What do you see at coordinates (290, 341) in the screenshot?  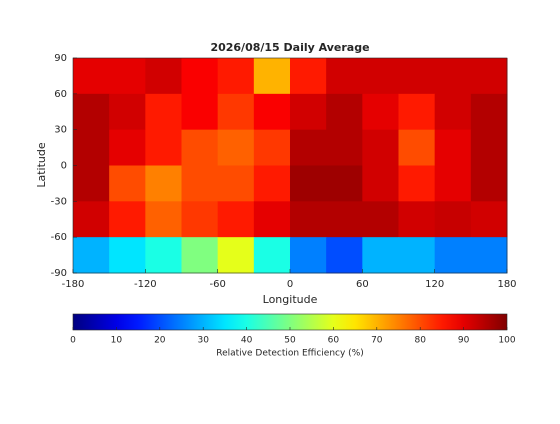 I see `colorbar-tick-label: 50` at bounding box center [290, 341].